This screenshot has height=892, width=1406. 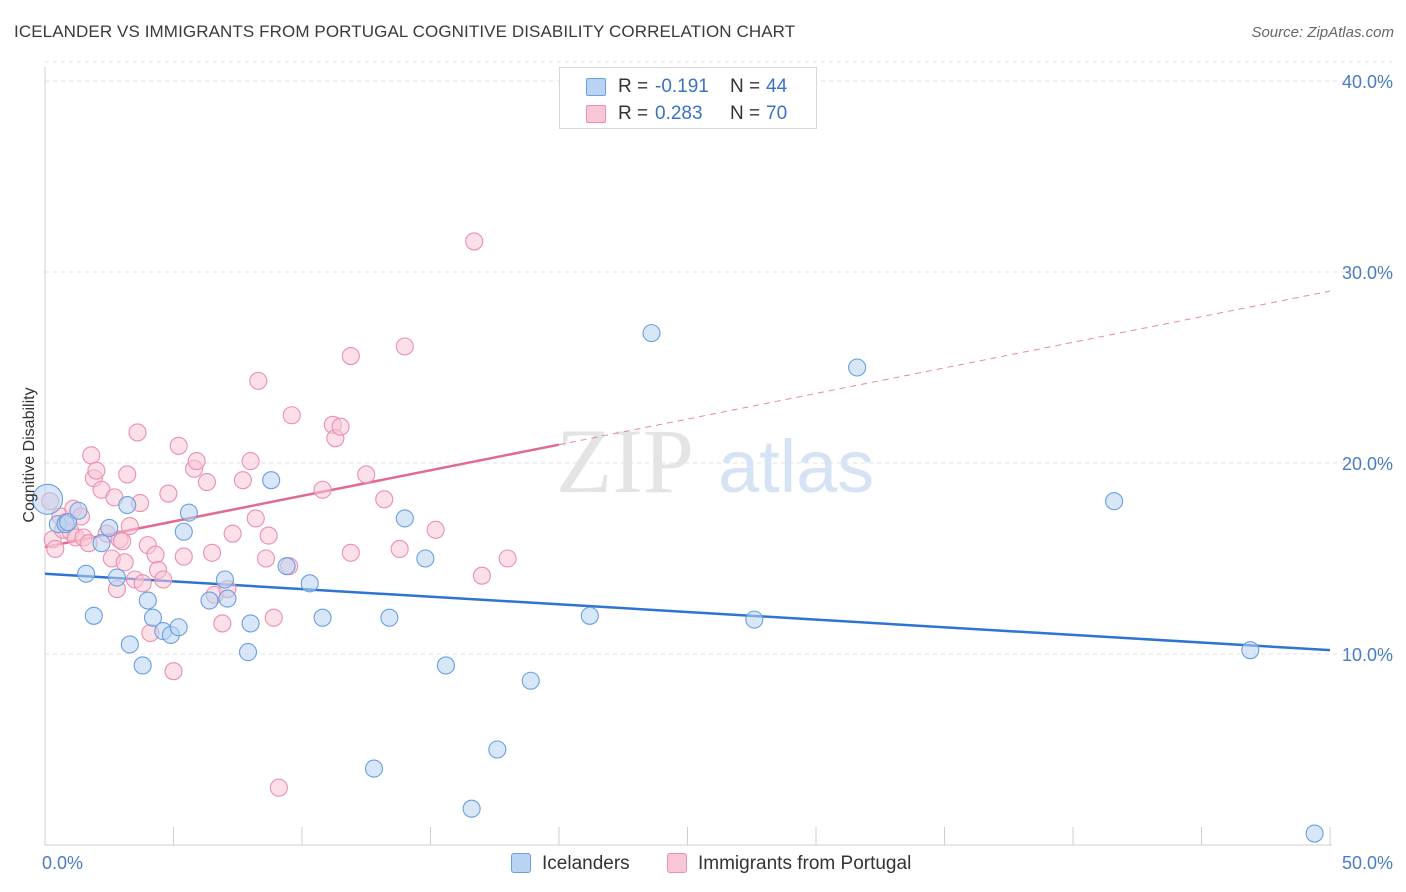 I want to click on stats-legend: R = -0.191 N = 44 R = 0.283 N = 70, so click(x=688, y=98).